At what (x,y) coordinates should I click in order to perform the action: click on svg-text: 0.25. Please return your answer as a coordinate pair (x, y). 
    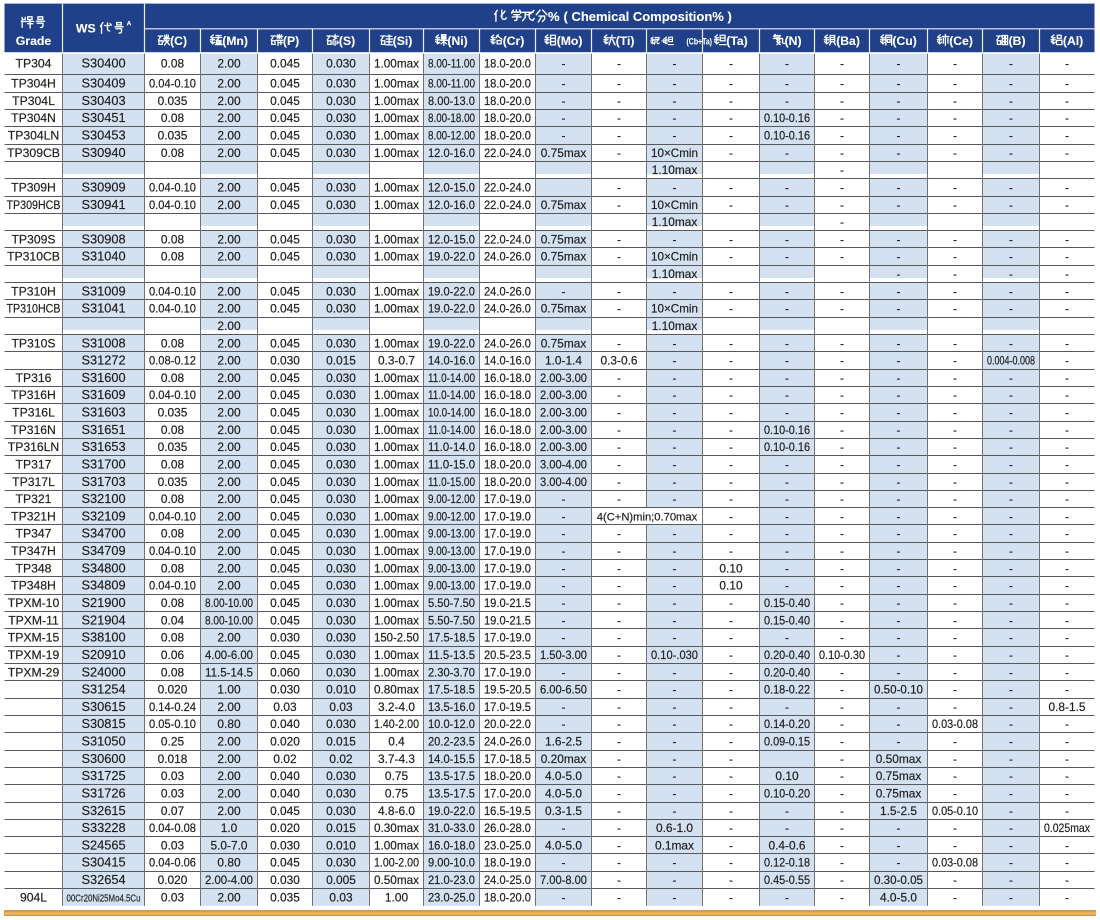
    Looking at the image, I should click on (173, 742).